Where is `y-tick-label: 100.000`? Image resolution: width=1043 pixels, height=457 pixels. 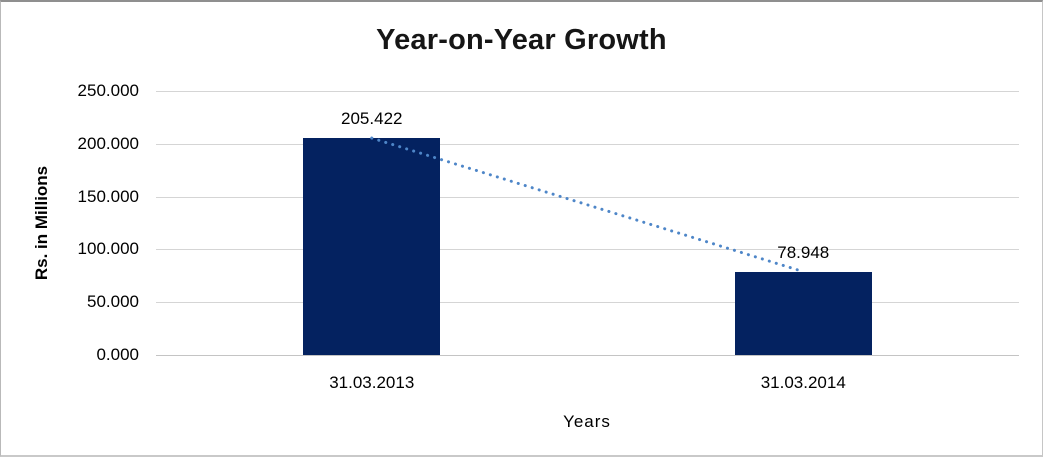
y-tick-label: 100.000 is located at coordinates (108, 249).